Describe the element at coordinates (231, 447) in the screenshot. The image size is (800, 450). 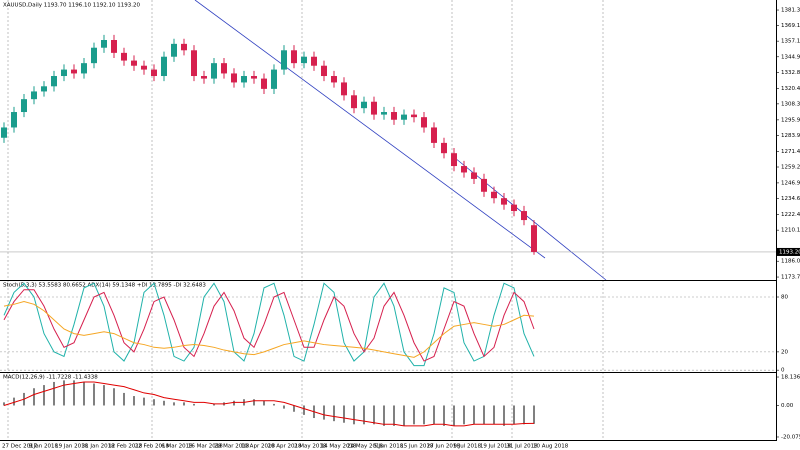
I see `x-tick-label: 28 Mar 2018` at that location.